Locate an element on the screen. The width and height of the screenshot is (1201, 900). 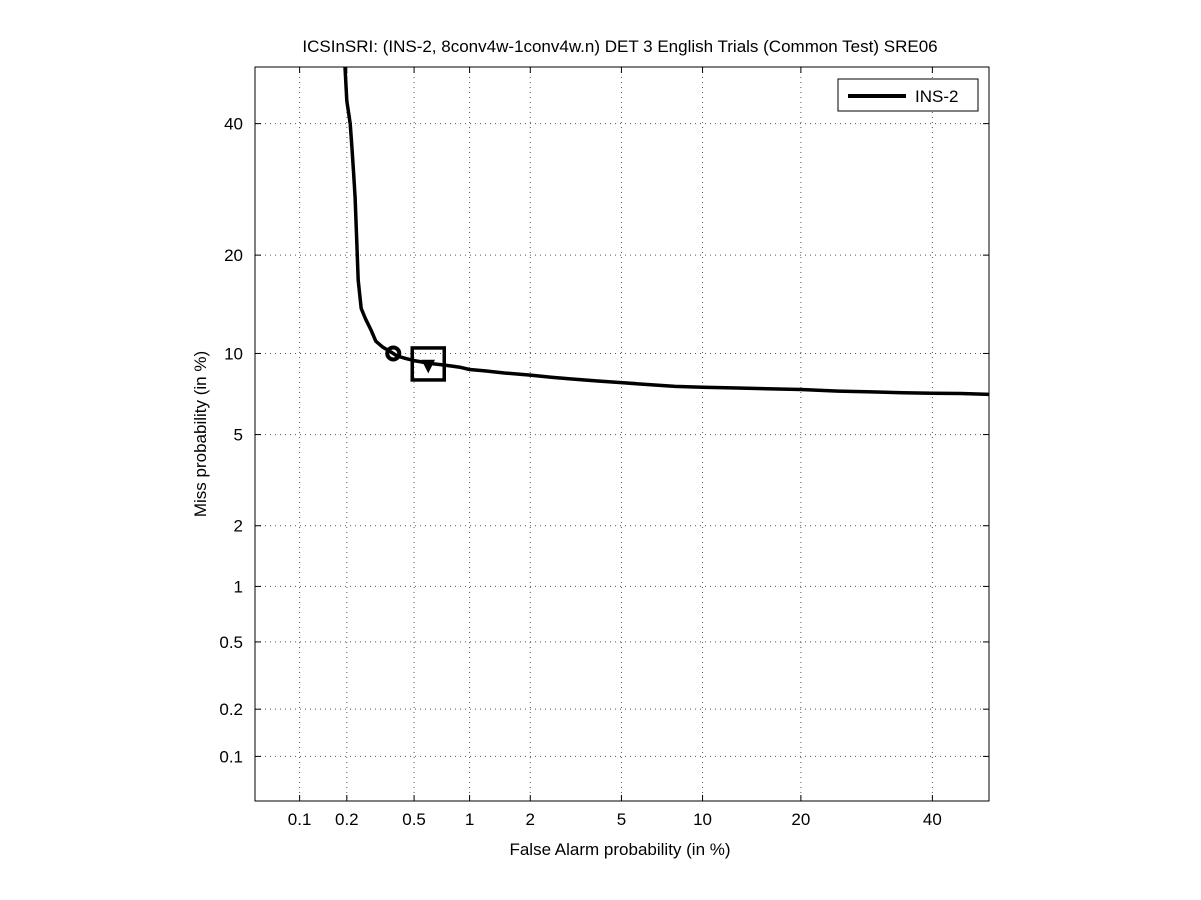
y-tick-label: 0.2 is located at coordinates (231, 709).